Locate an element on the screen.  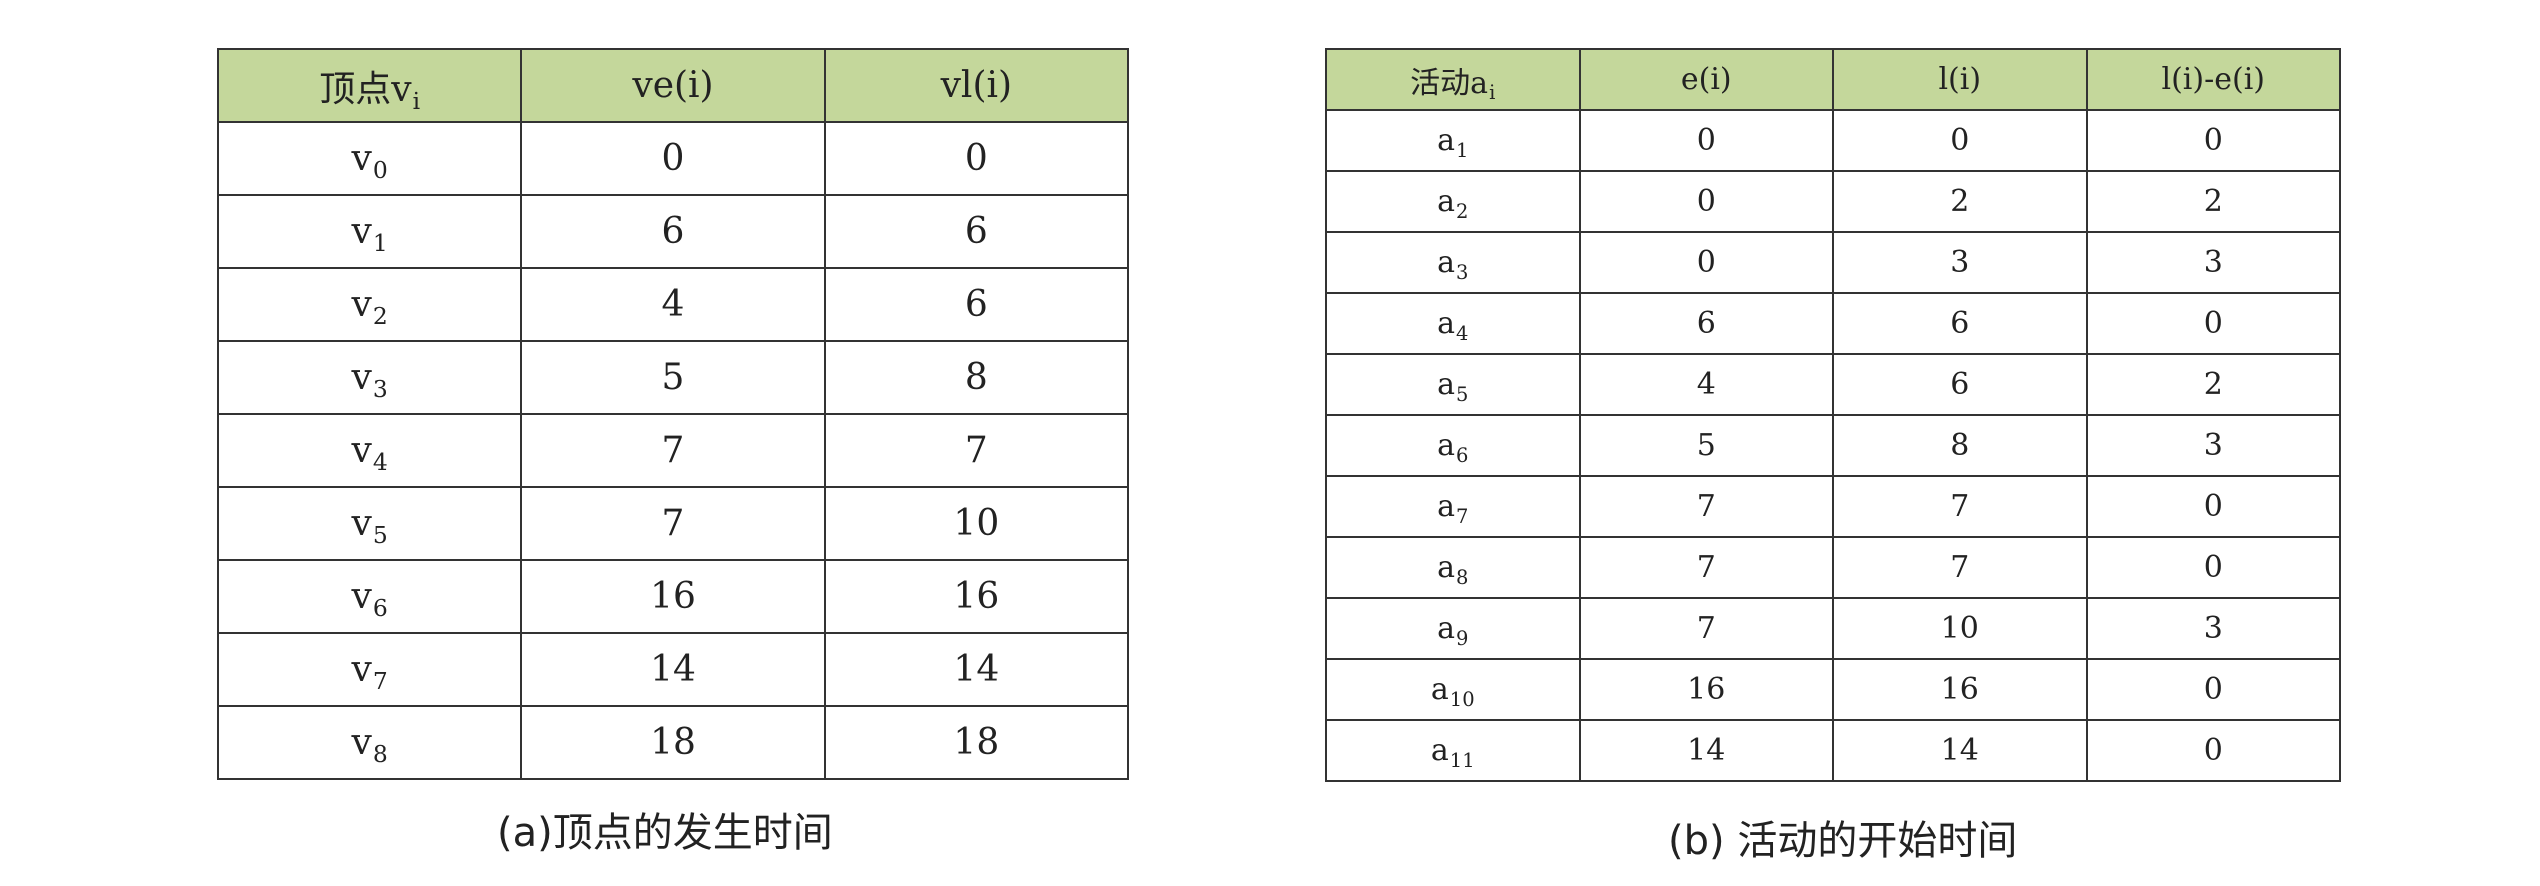
cell-l: 0 is located at coordinates (1960, 140).